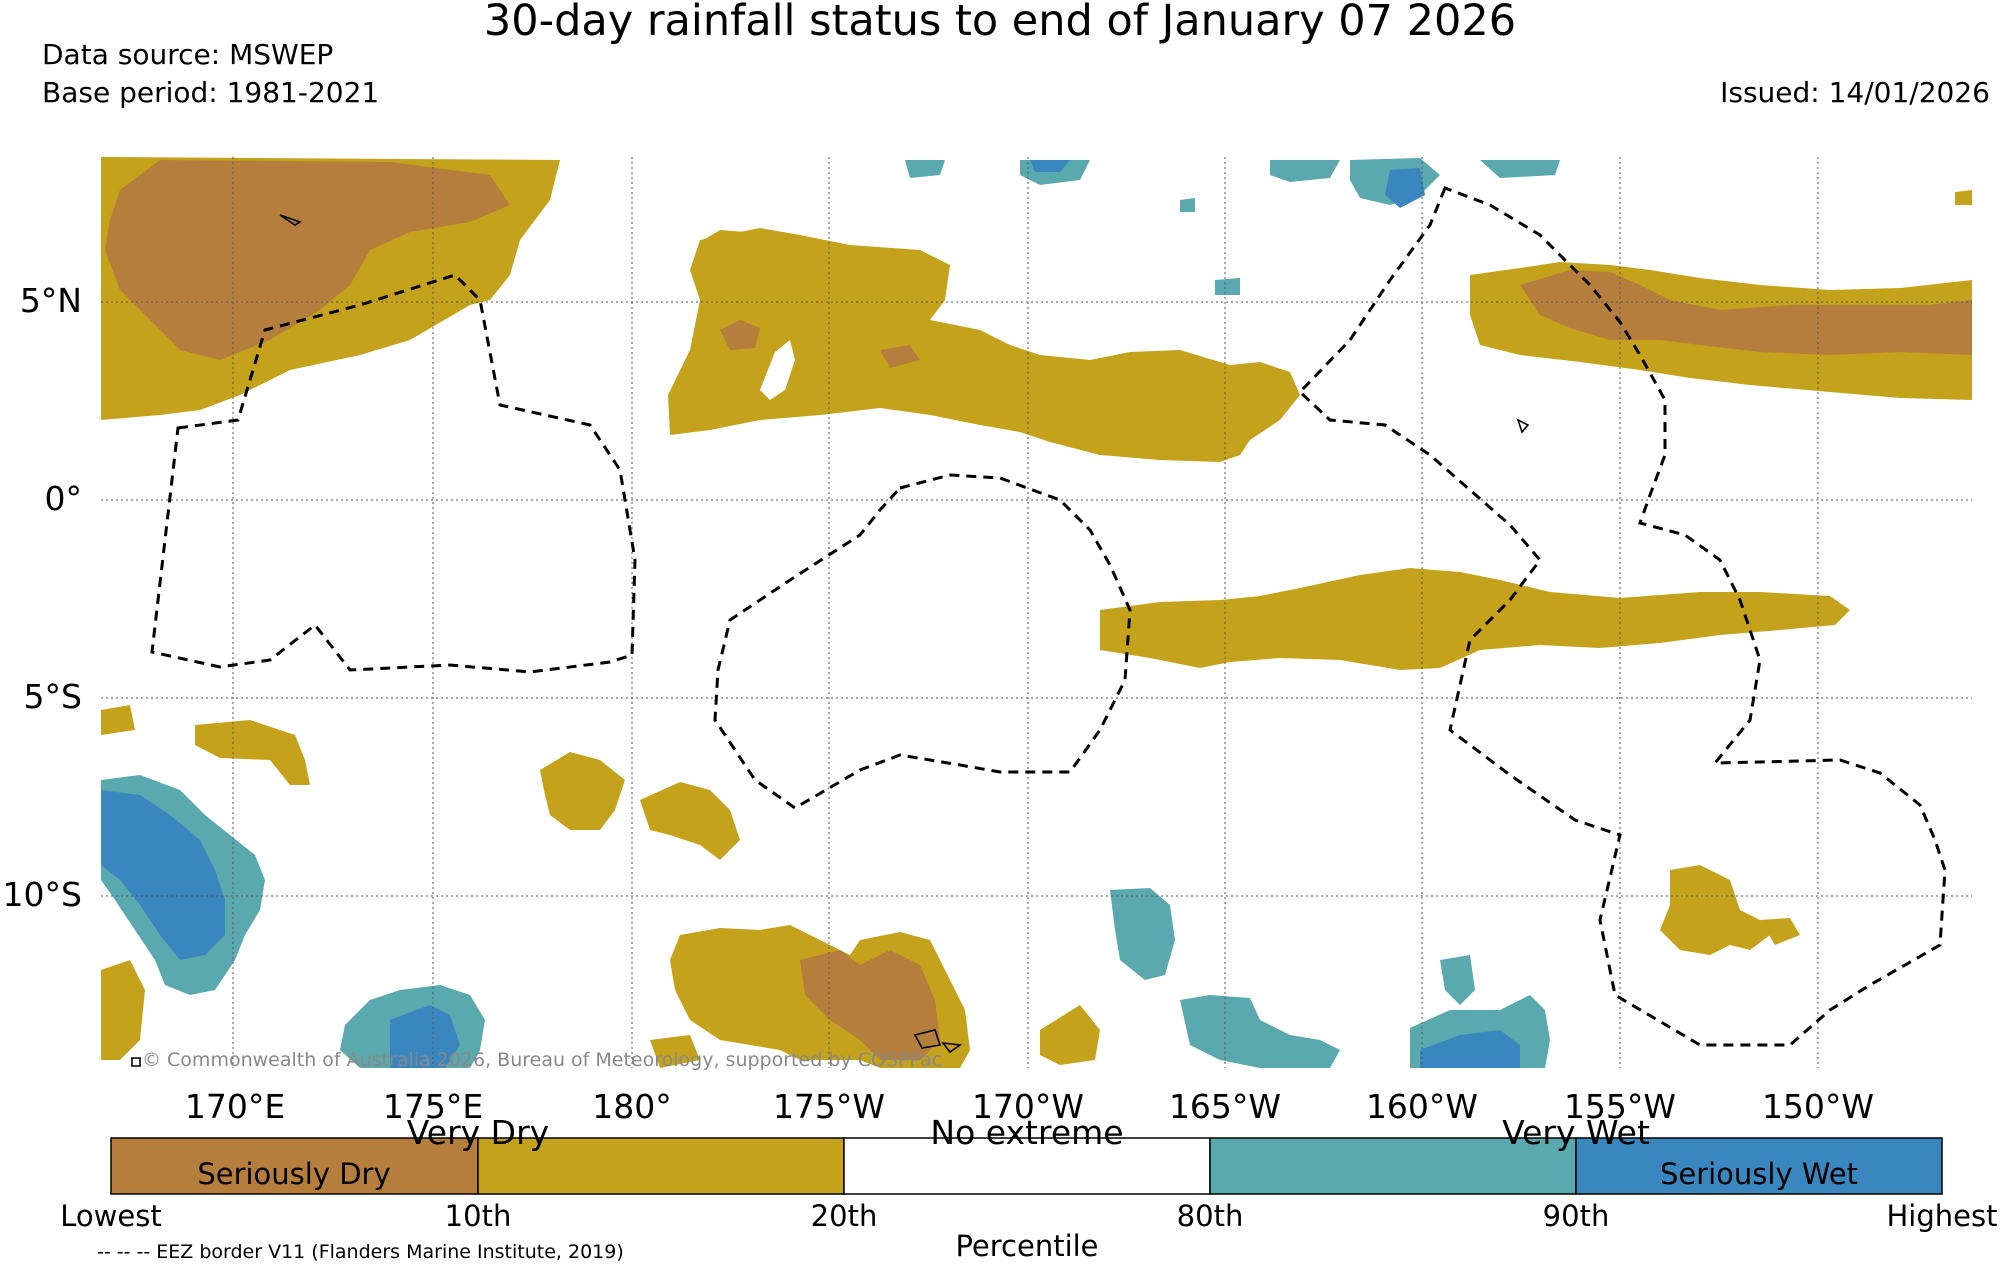  I want to click on eez-border-central, so click(922, 641).